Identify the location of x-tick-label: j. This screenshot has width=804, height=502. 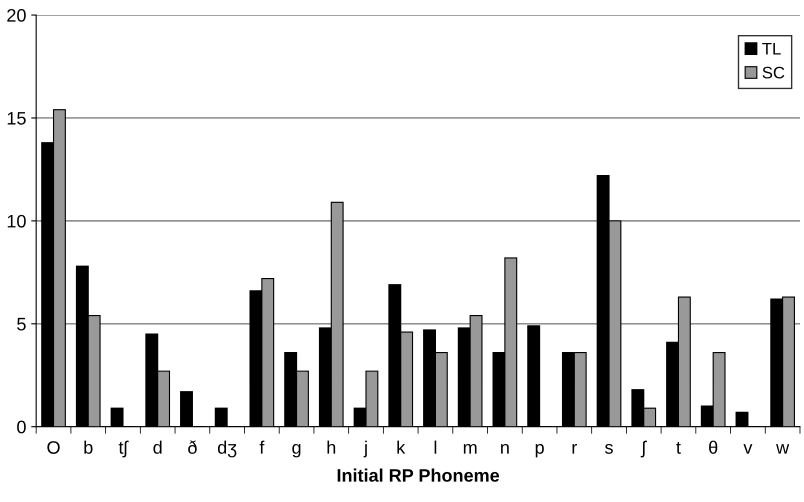
(365, 449).